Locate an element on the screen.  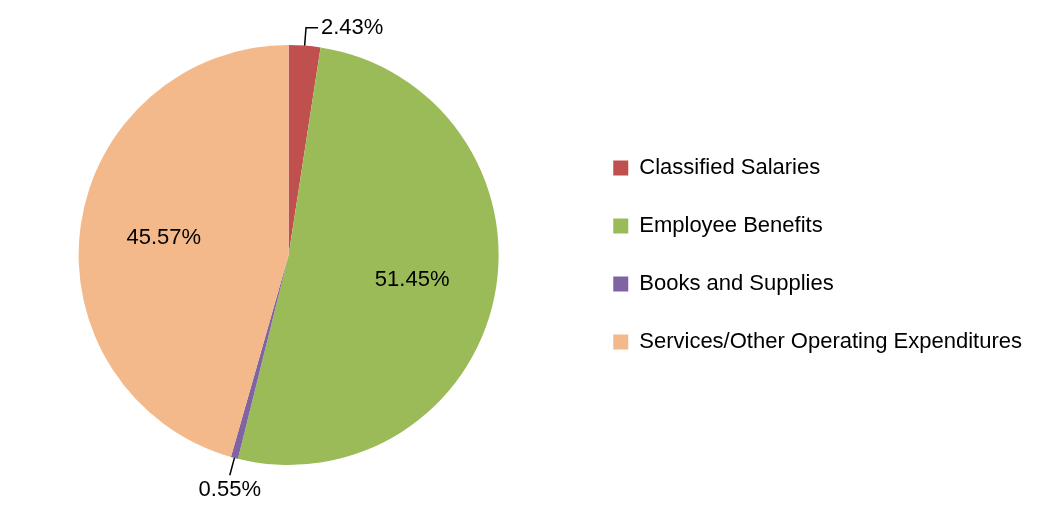
data-label: 2.43% is located at coordinates (352, 26).